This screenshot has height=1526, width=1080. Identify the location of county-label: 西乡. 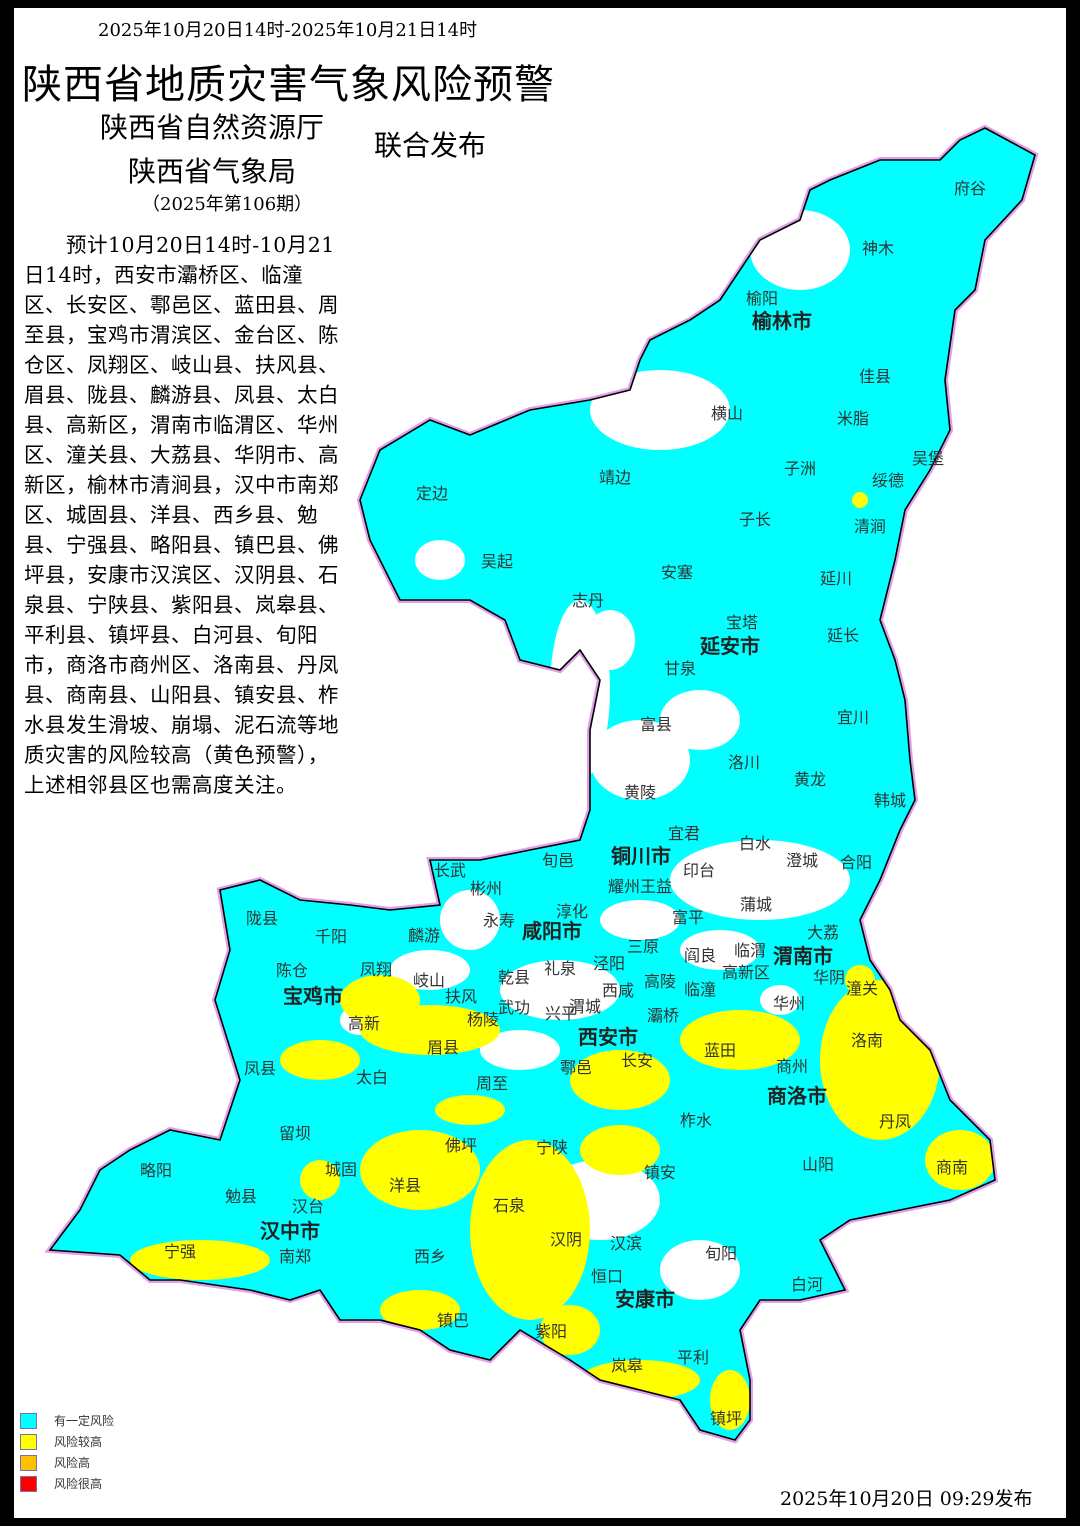
(430, 1256).